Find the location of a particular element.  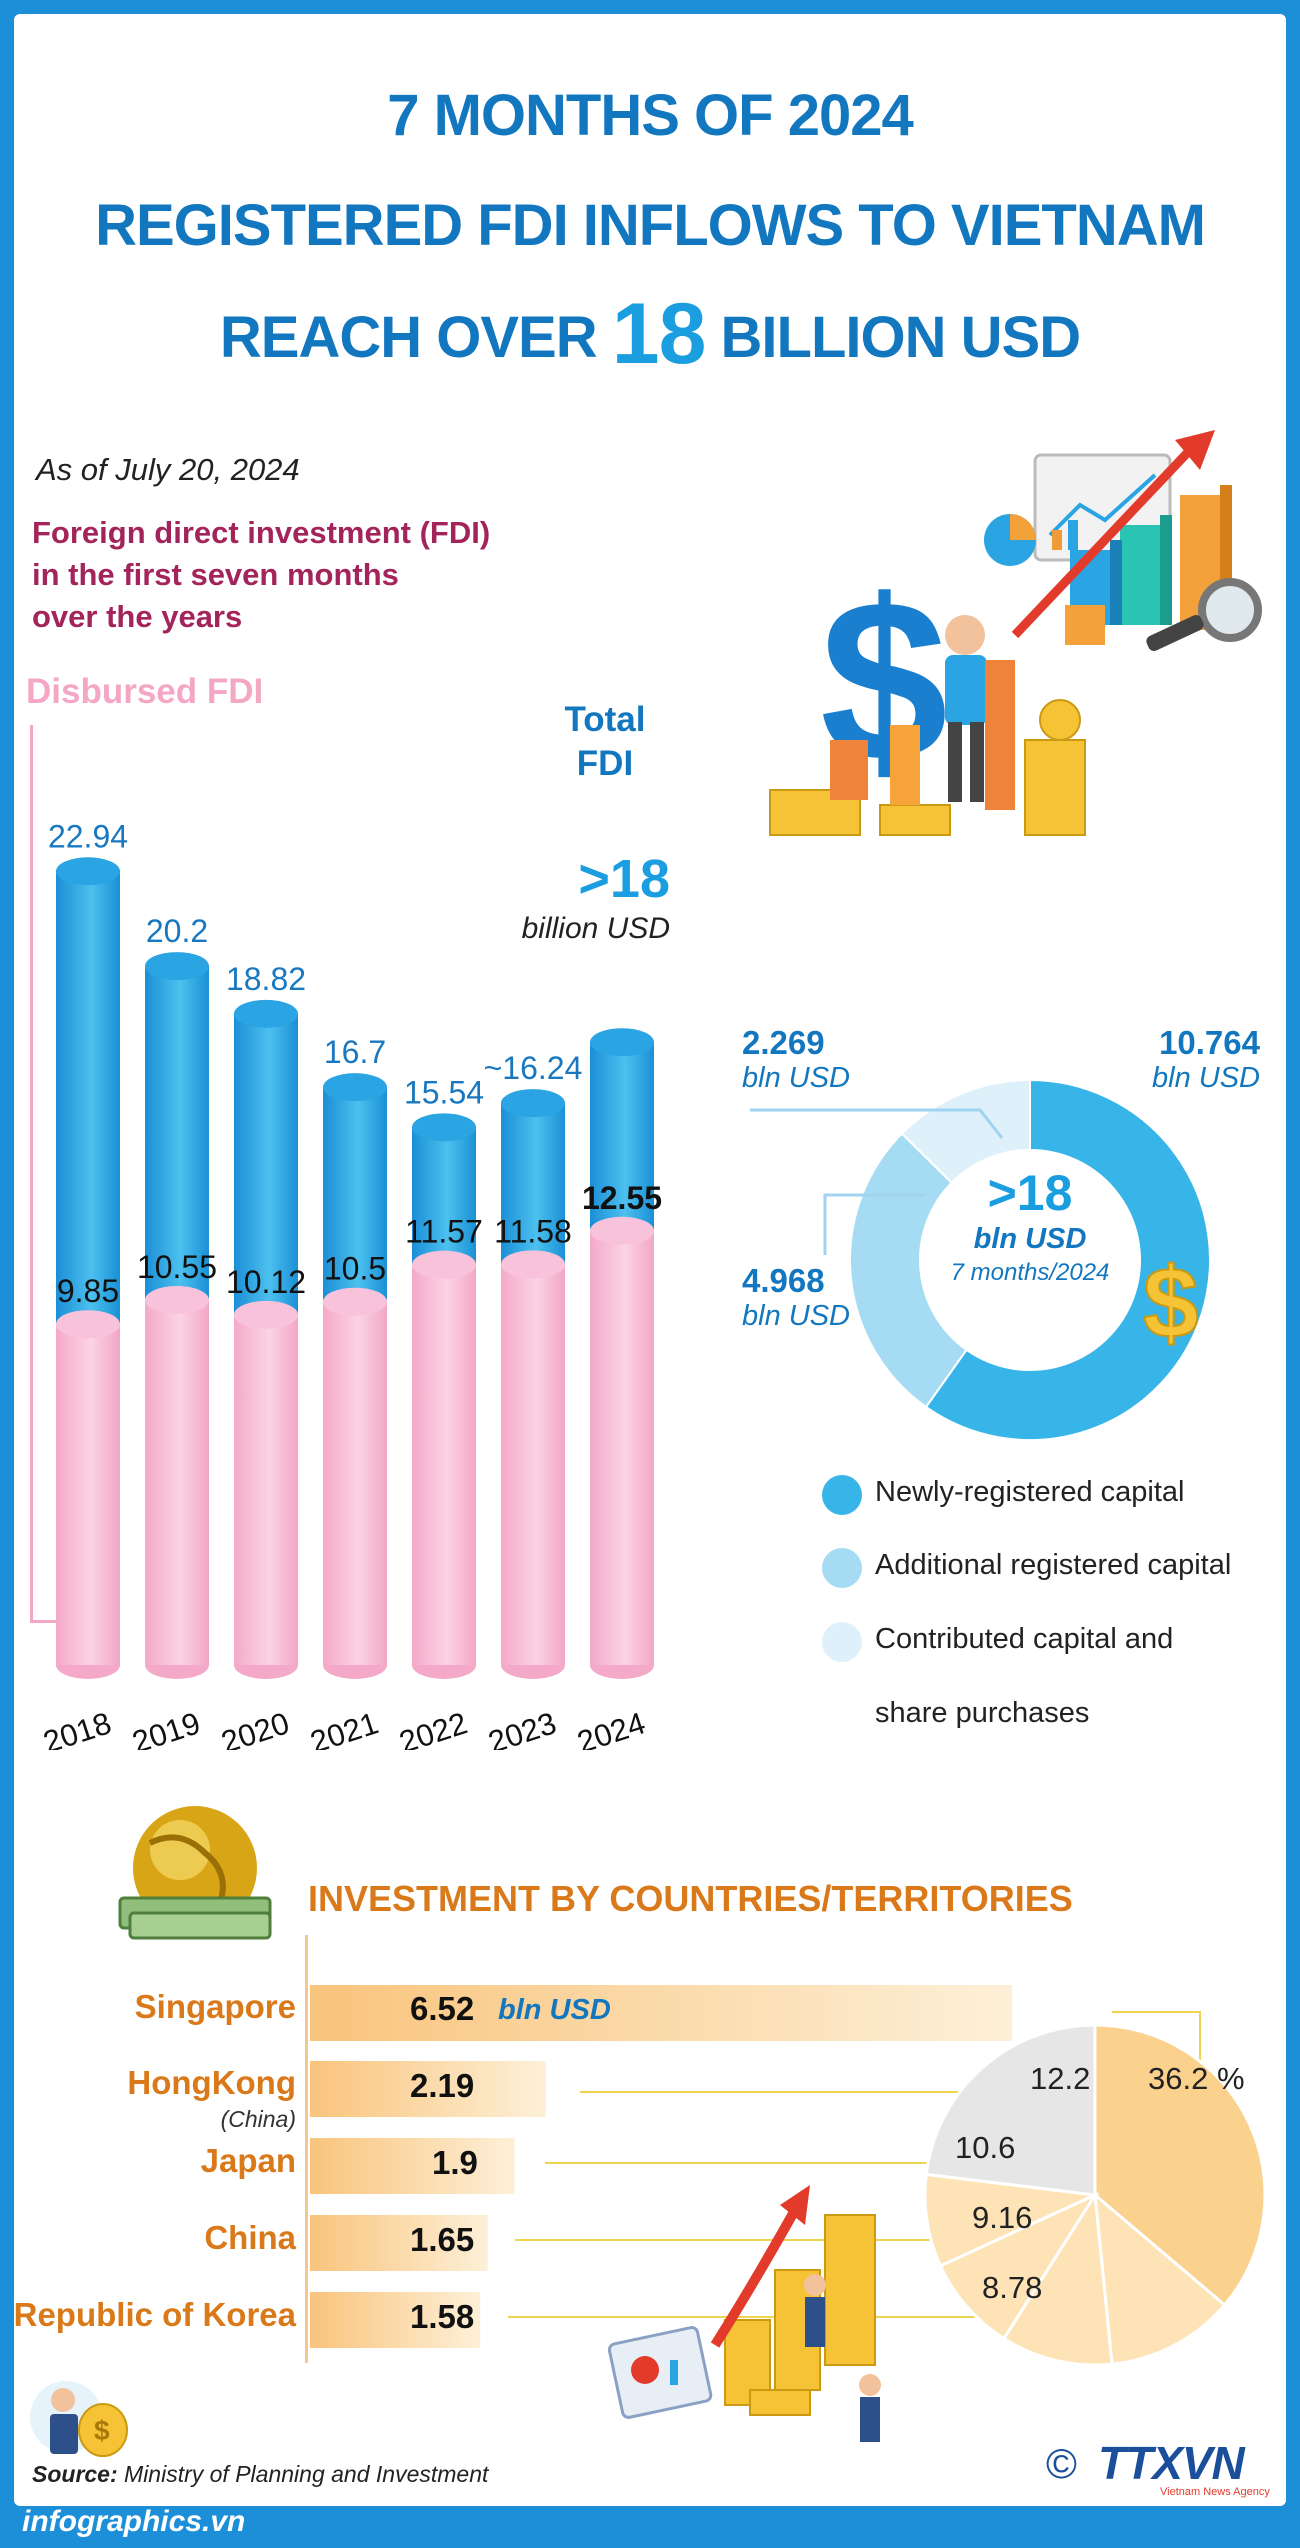

disbursed-bar-2018 is located at coordinates (88, 1494).